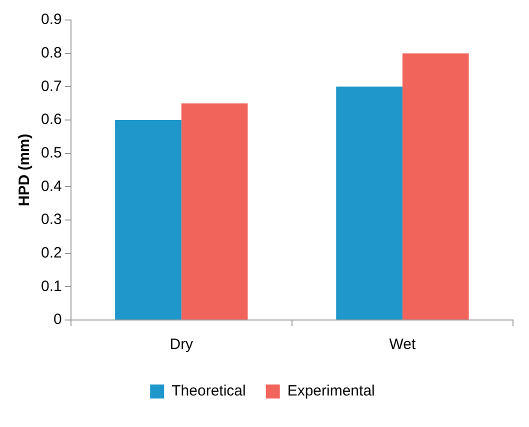 Image resolution: width=529 pixels, height=427 pixels. I want to click on y-tick-label: 0.2, so click(51, 253).